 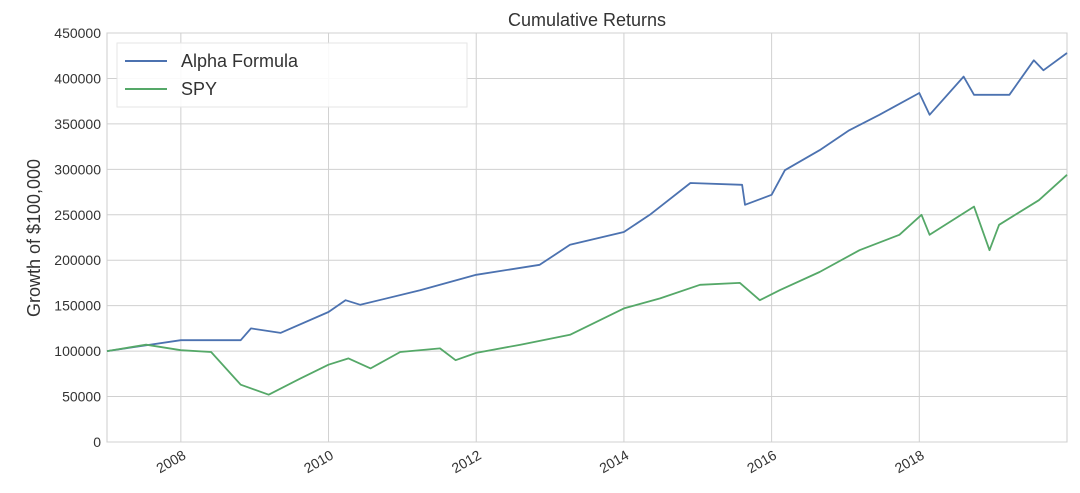 What do you see at coordinates (77, 78) in the screenshot?
I see `y-tick-label: 400000` at bounding box center [77, 78].